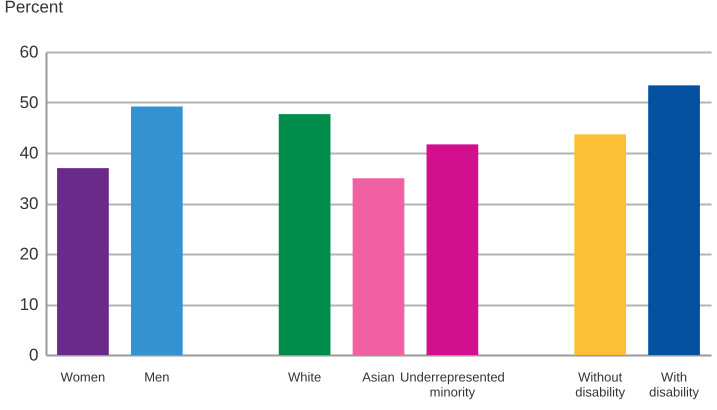  Describe the element at coordinates (29, 102) in the screenshot. I see `y-tick-label: 50` at that location.